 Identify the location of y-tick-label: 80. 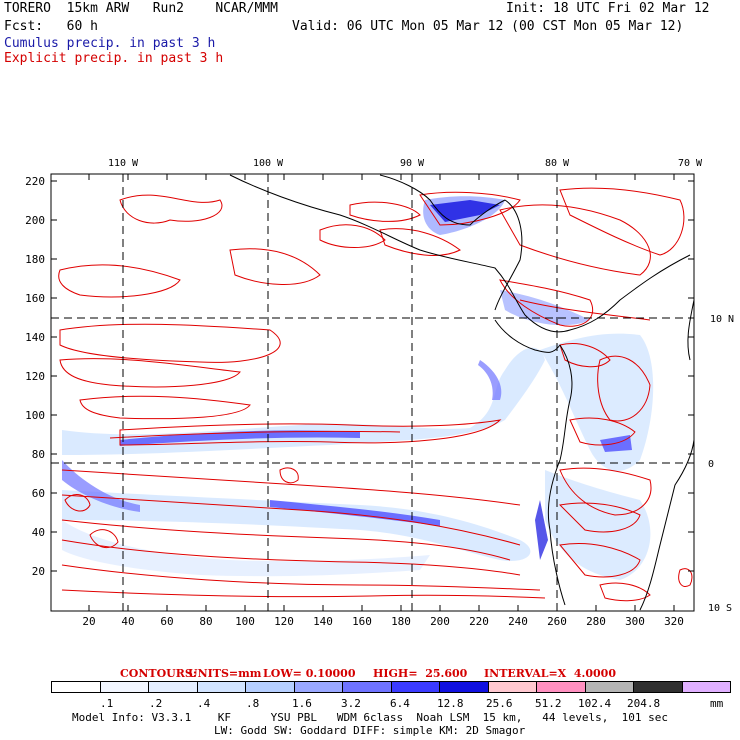
(38, 454).